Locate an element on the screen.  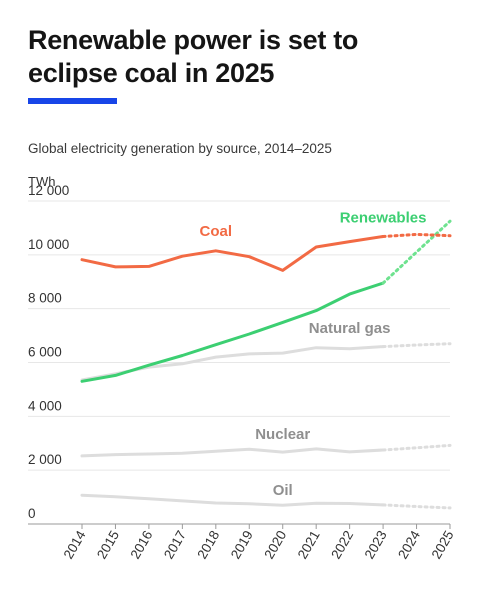
nuclear-forecast-line is located at coordinates (416, 447).